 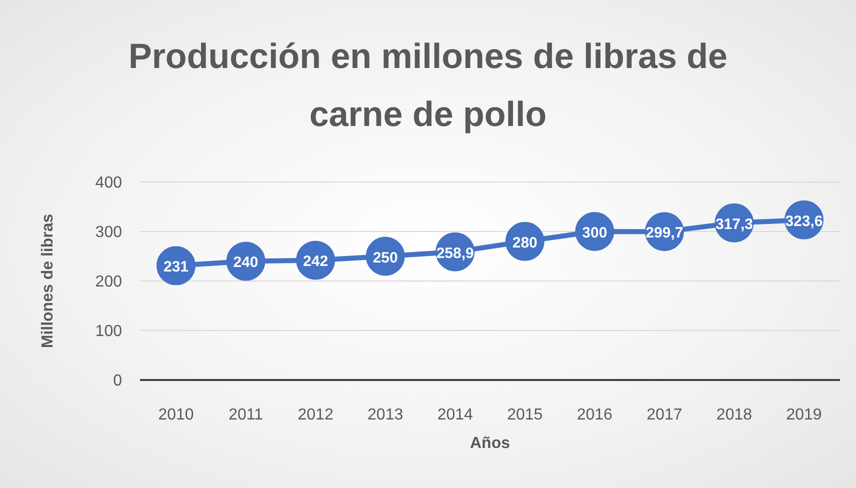 What do you see at coordinates (108, 282) in the screenshot?
I see `y-tick-label: 200` at bounding box center [108, 282].